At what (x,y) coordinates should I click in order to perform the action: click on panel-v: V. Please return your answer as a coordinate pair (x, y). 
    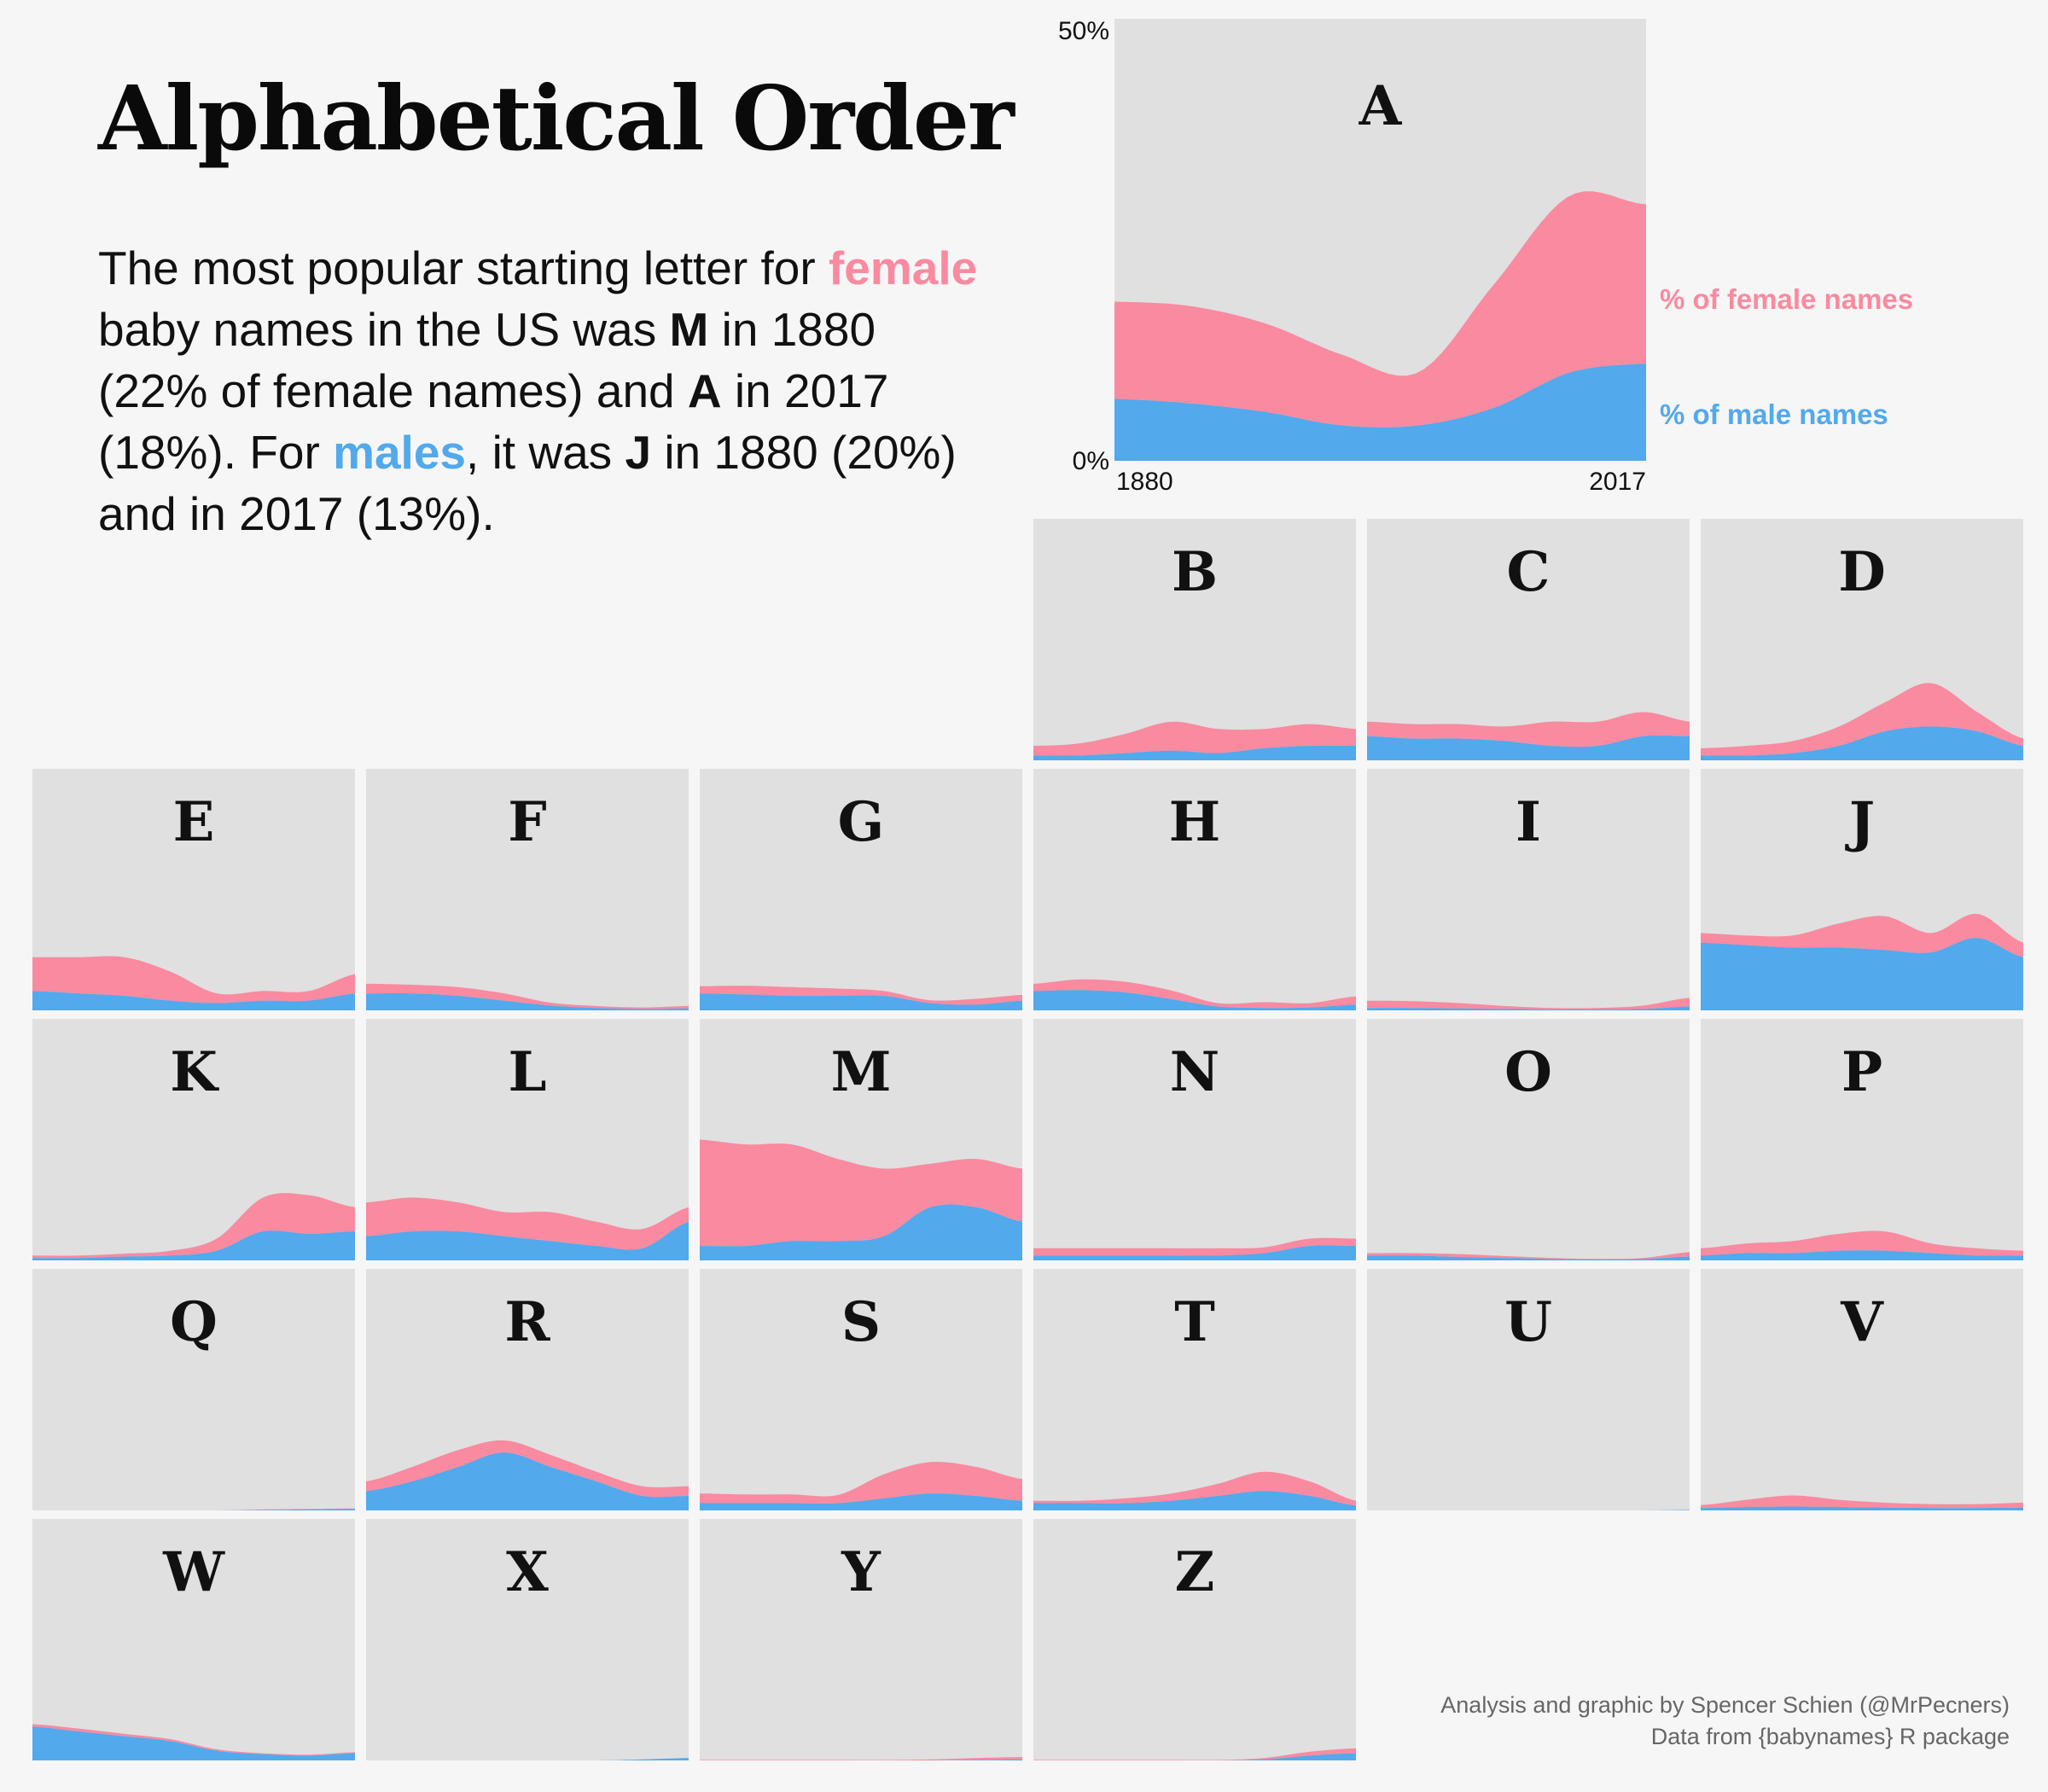
    Looking at the image, I should click on (1862, 1389).